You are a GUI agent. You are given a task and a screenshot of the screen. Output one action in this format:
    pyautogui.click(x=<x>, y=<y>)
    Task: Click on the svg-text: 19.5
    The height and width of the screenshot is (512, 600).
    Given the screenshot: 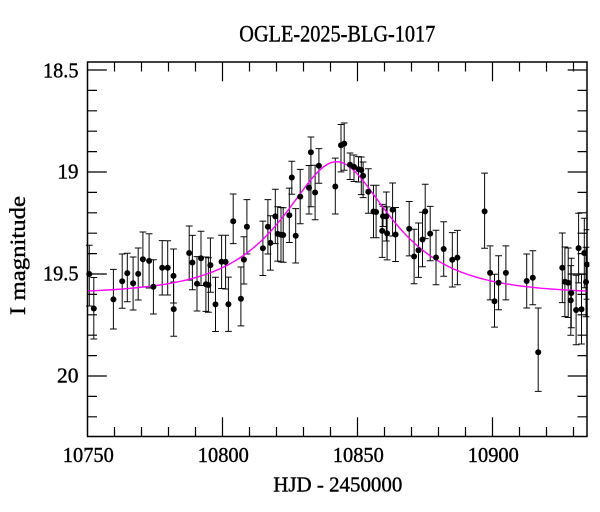 What is the action you would take?
    pyautogui.click(x=61, y=274)
    